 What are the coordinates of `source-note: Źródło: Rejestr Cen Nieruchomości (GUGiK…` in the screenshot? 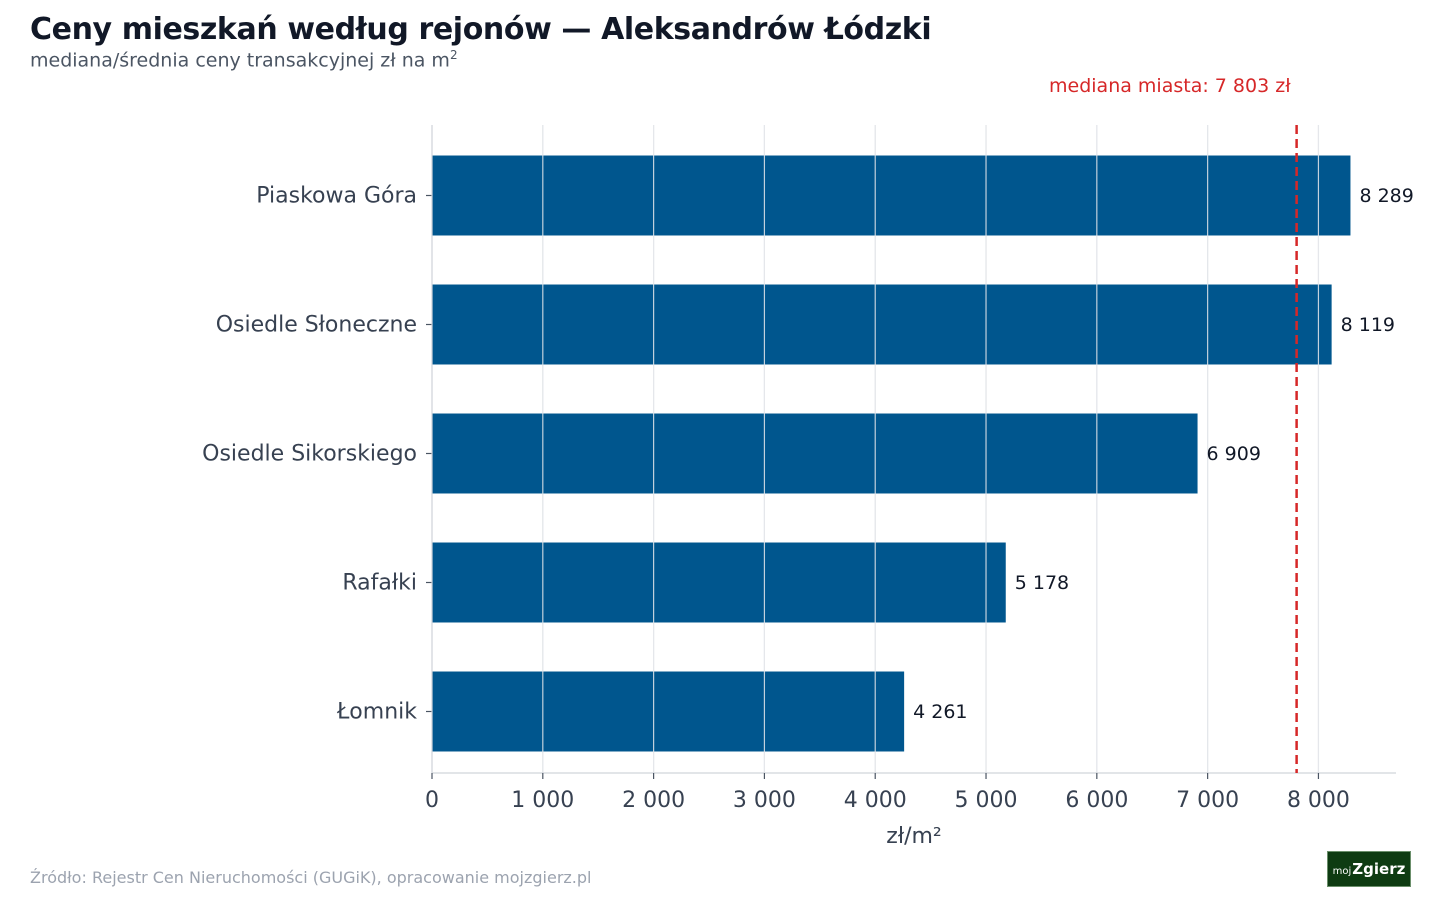 It's located at (311, 877).